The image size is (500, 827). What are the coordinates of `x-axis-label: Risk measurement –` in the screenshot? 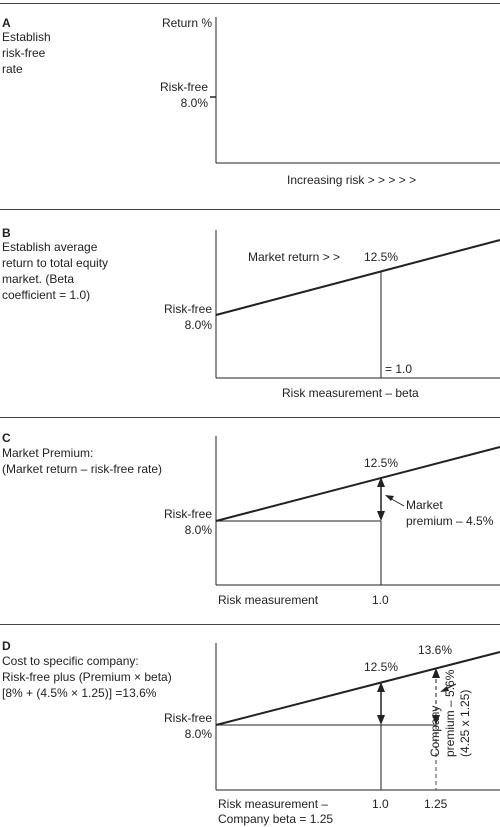 It's located at (273, 804).